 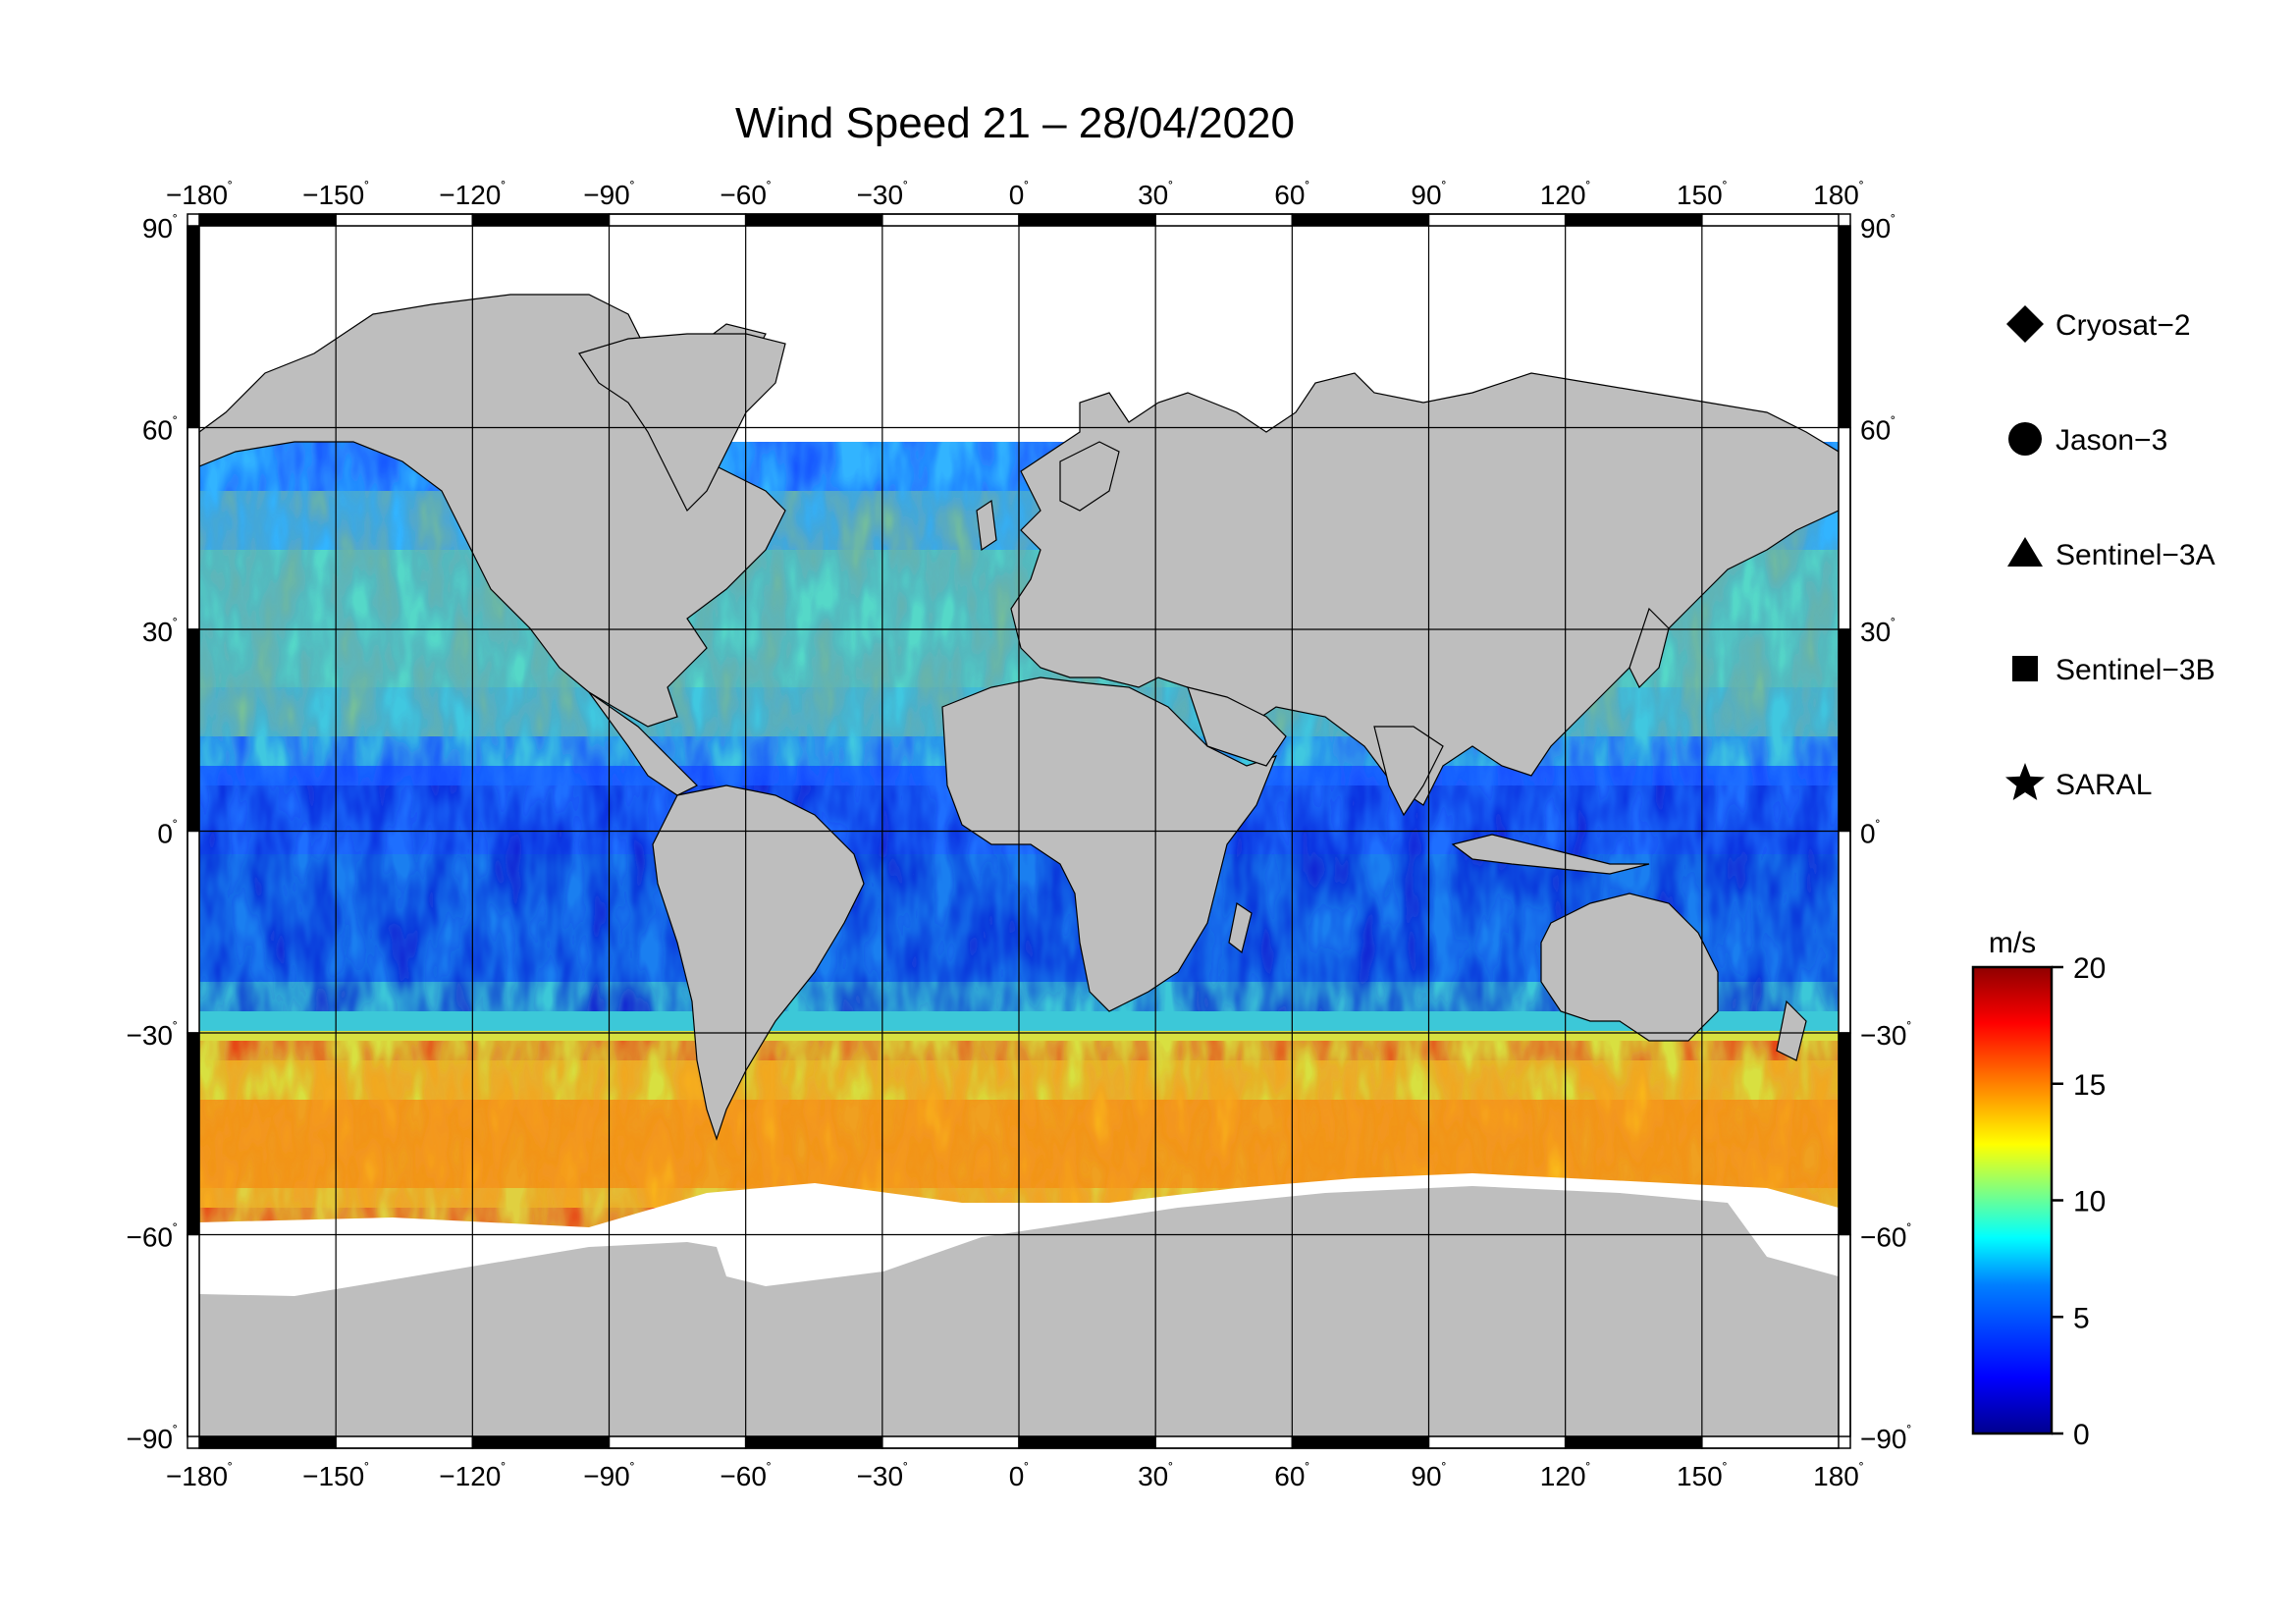 I want to click on lon-tick-label: 120˚, so click(x=1566, y=195).